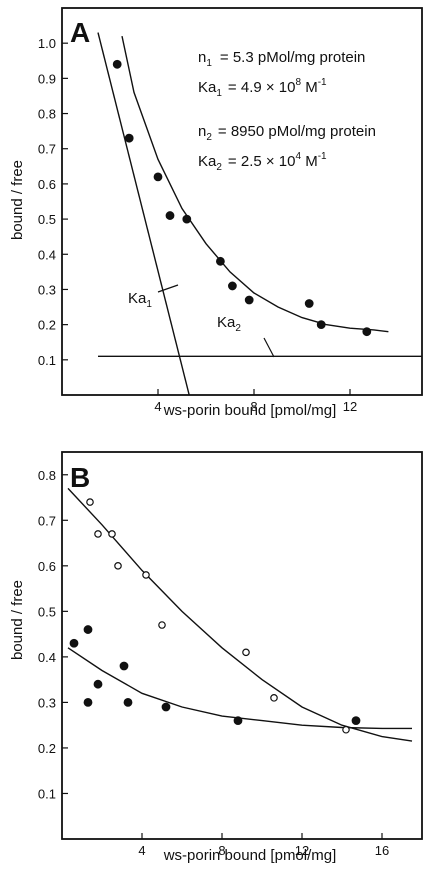 This screenshot has height=869, width=436. Describe the element at coordinates (47, 611) in the screenshot. I see `panel-b-ytick-label: 0.5` at that location.